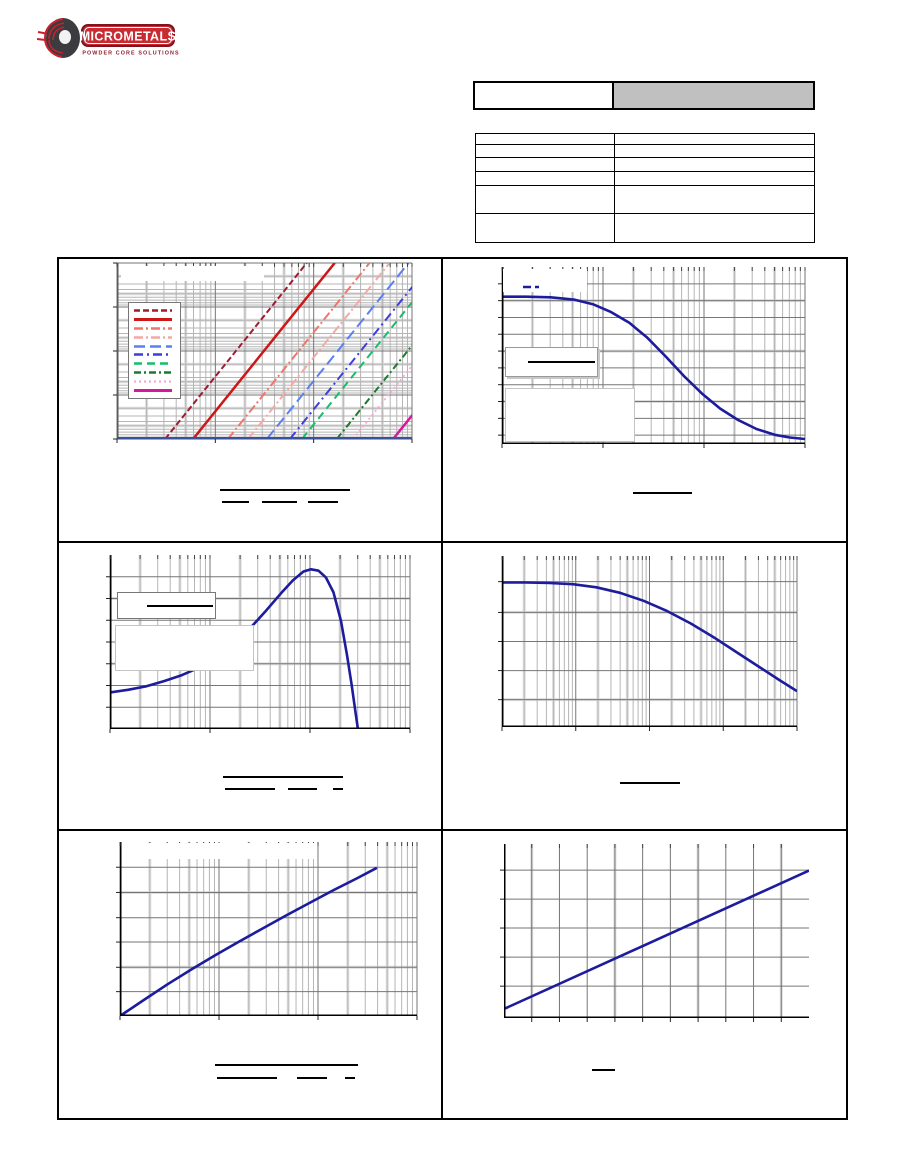  What do you see at coordinates (251, 687) in the screenshot?
I see `chart-panel-middle-left` at bounding box center [251, 687].